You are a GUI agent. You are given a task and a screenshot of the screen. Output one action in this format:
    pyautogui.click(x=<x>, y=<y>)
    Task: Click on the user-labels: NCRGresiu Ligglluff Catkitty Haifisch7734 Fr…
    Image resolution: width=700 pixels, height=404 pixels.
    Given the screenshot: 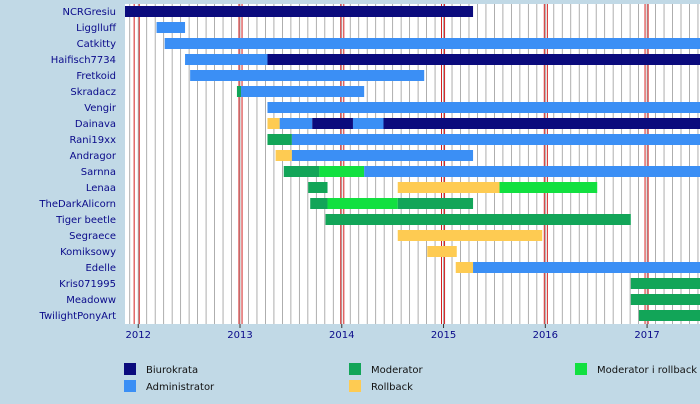 What is the action you would take?
    pyautogui.click(x=77, y=164)
    